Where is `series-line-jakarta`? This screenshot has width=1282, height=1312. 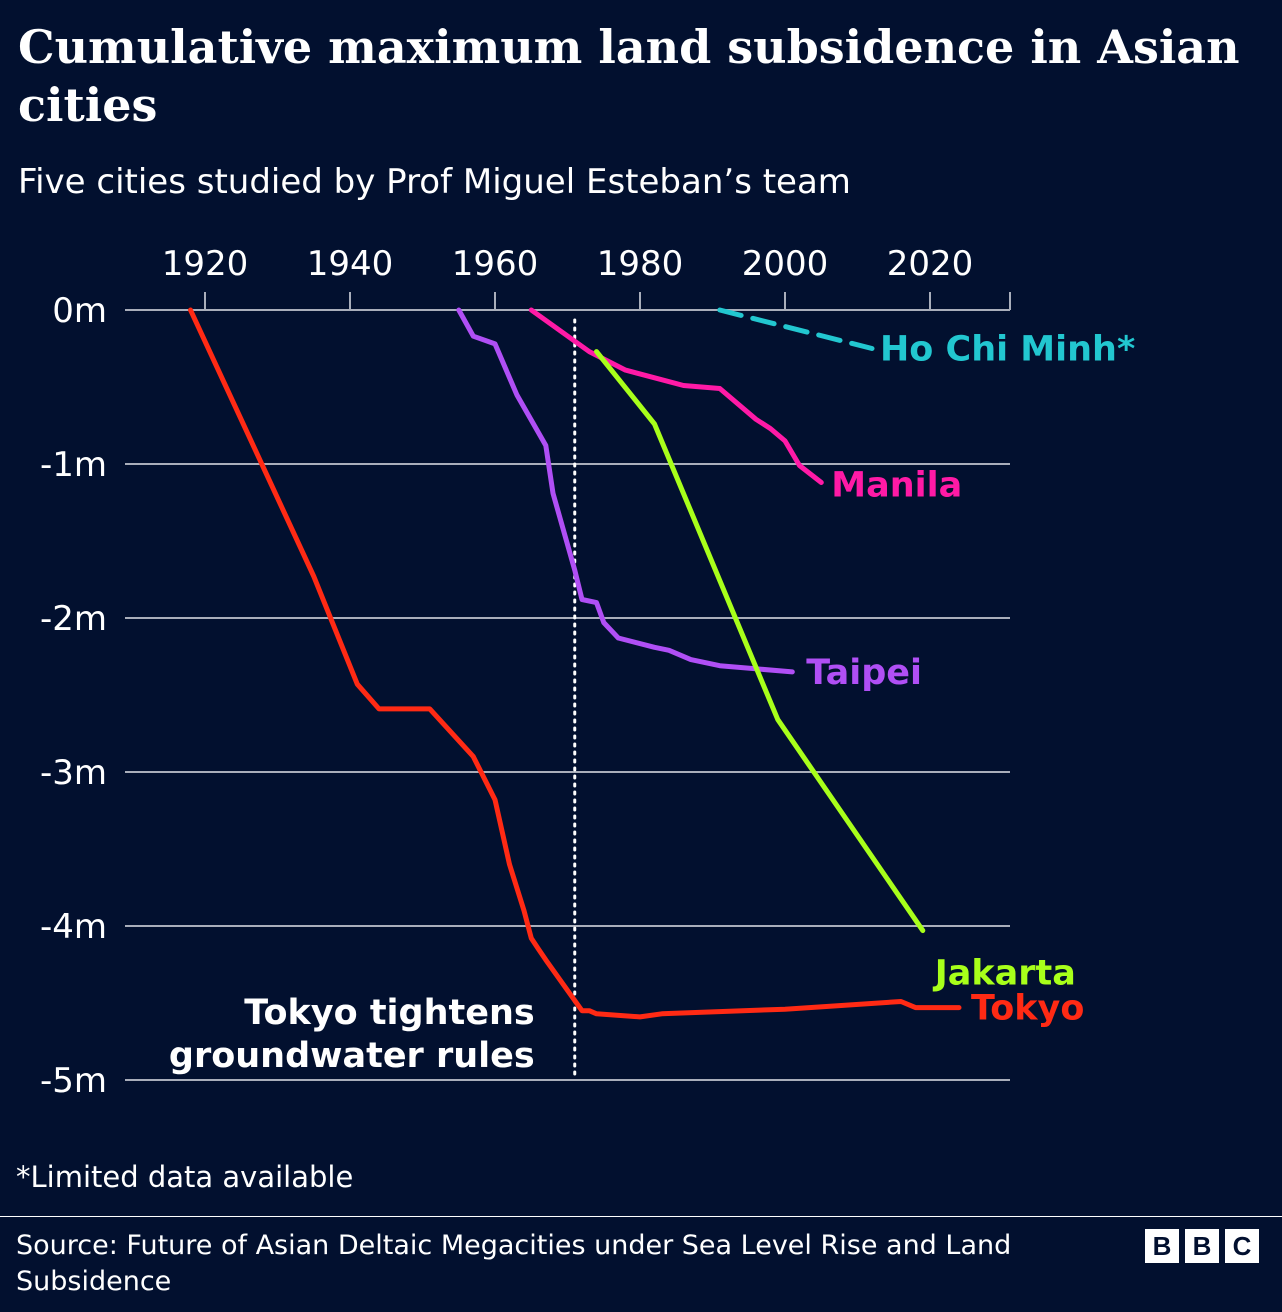 series-line-jakarta is located at coordinates (760, 641).